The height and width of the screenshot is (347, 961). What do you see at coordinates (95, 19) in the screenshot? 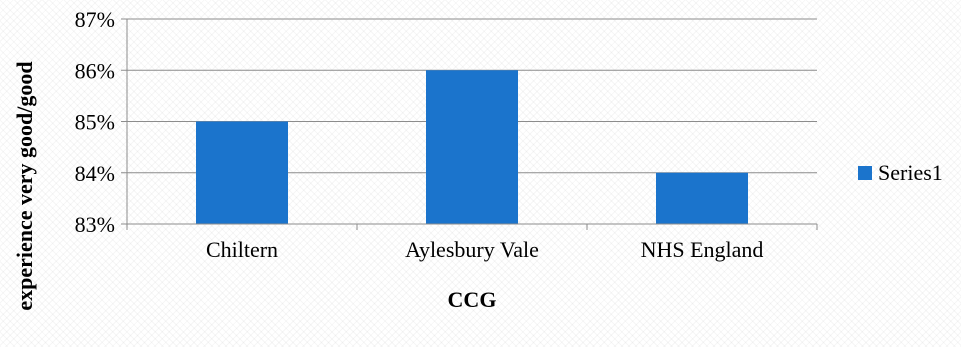
I see `y-tick-label: 87%` at bounding box center [95, 19].